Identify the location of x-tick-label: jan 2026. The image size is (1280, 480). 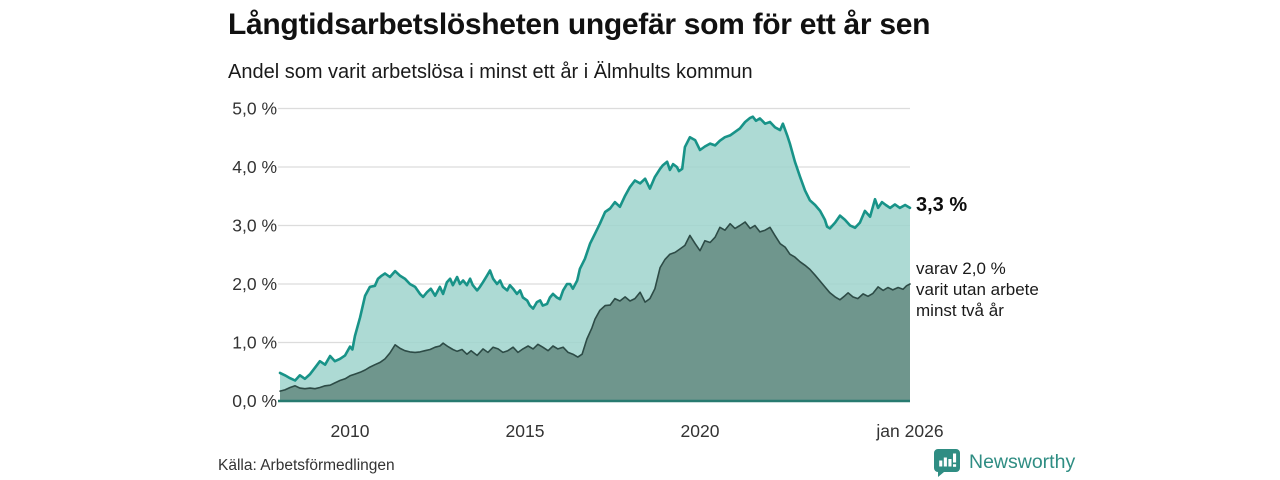
(909, 431).